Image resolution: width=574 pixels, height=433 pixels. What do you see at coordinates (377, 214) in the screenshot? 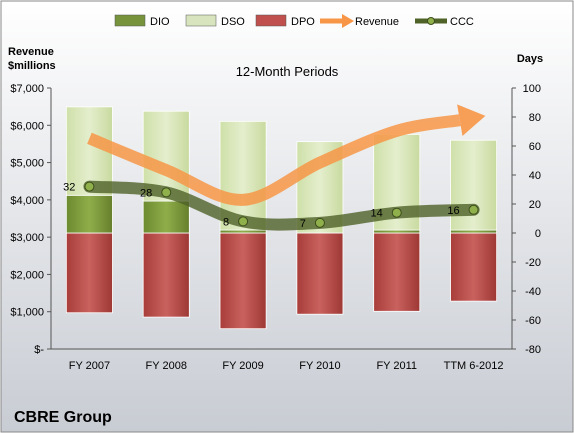
I see `ccc-label: 14` at bounding box center [377, 214].